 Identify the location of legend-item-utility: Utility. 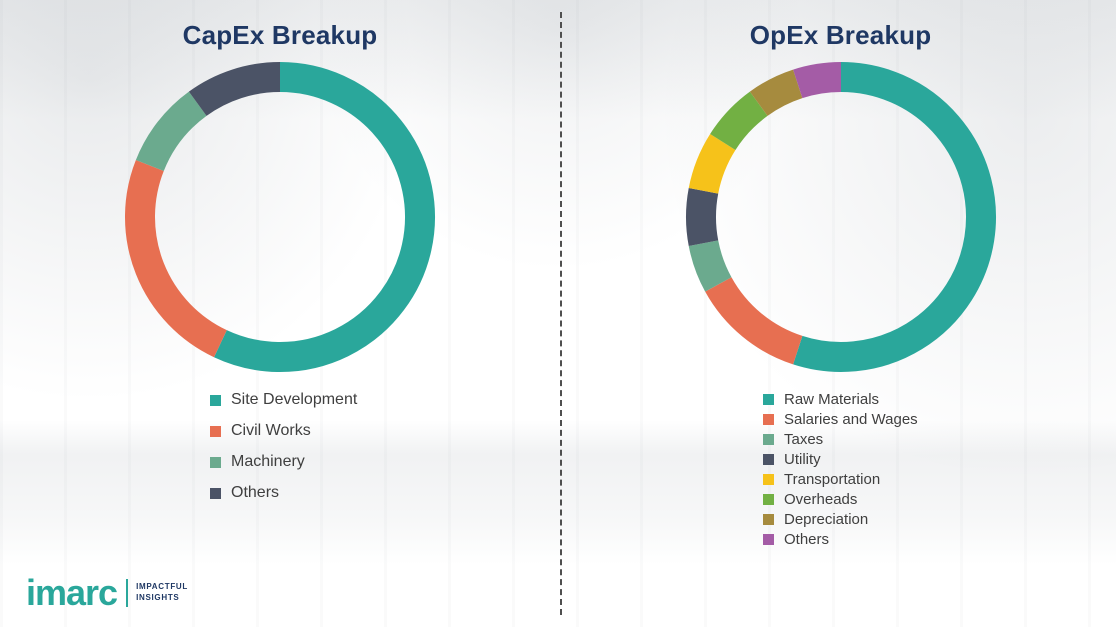
(939, 459).